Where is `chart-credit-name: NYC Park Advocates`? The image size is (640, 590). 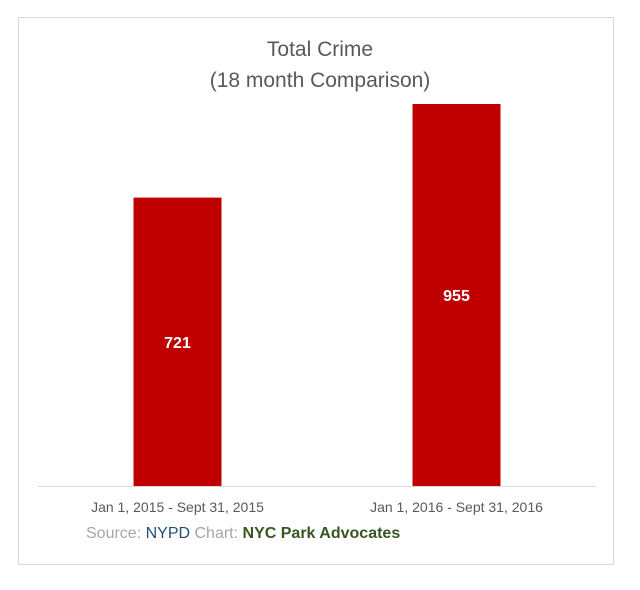 chart-credit-name: NYC Park Advocates is located at coordinates (321, 533).